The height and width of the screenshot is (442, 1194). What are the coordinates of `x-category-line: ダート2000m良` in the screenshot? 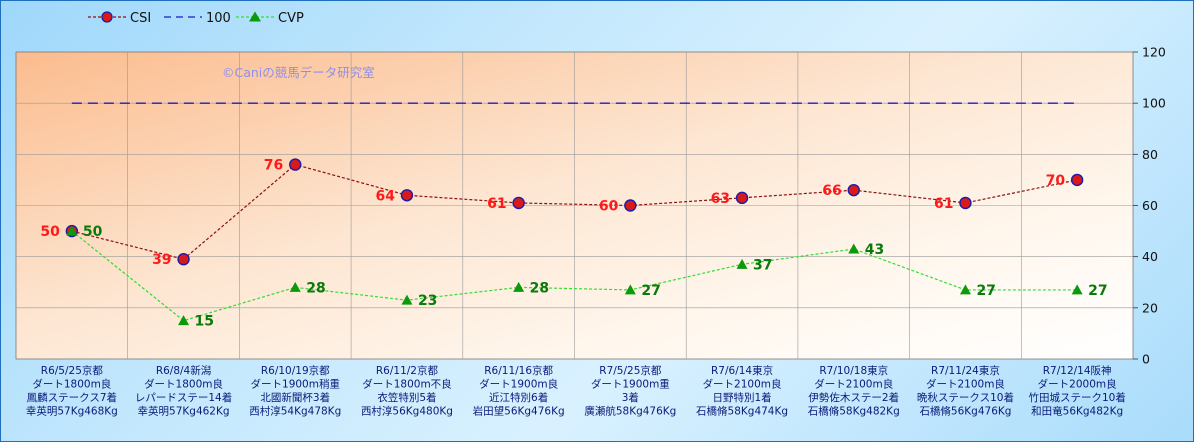 It's located at (1077, 384).